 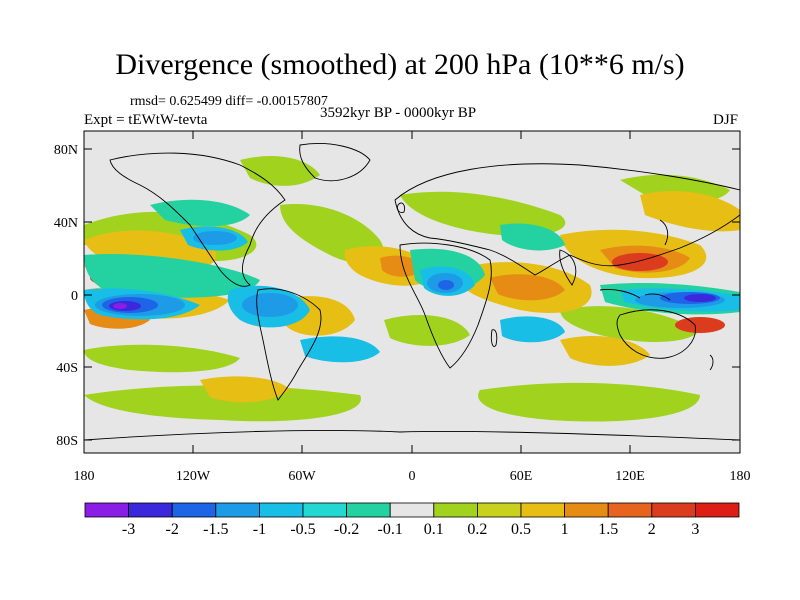 I want to click on colorbar-label: 0.5, so click(x=521, y=529).